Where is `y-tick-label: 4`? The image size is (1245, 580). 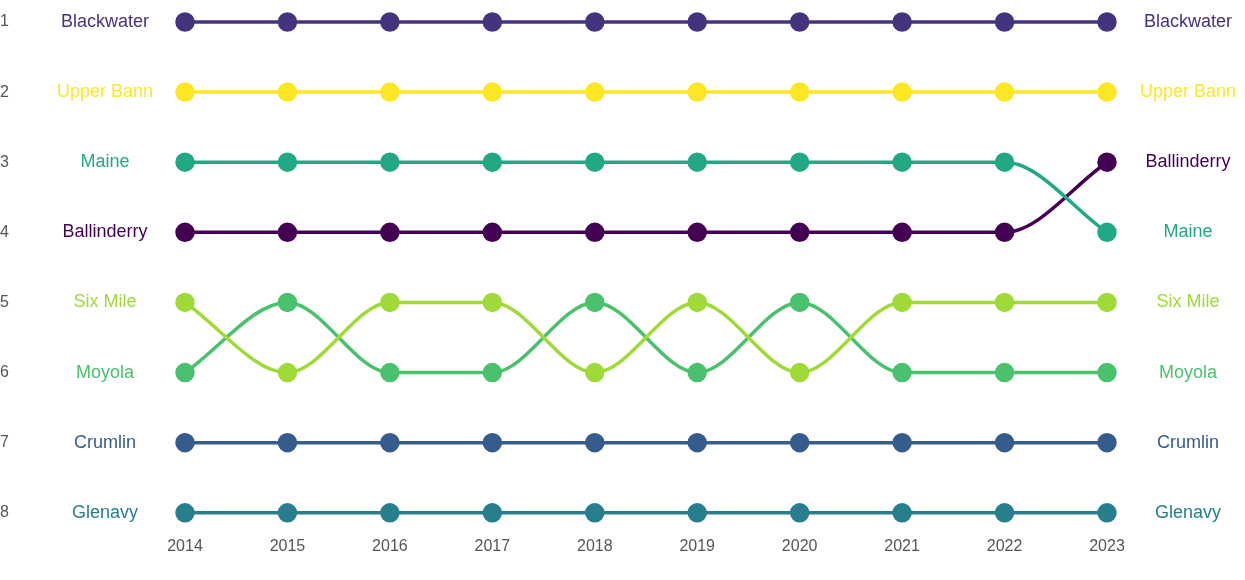 y-tick-label: 4 is located at coordinates (4, 231).